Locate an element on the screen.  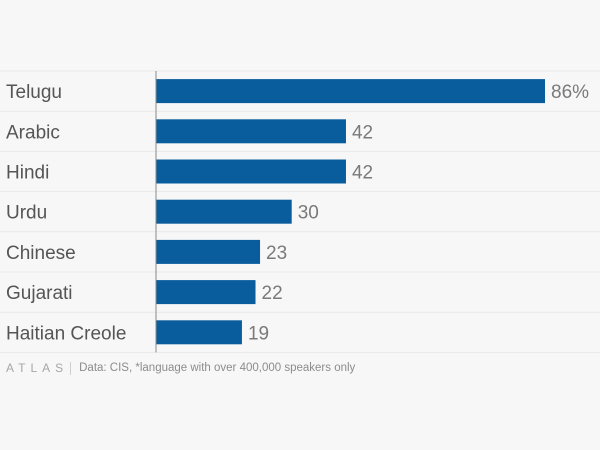
value-label: 22 is located at coordinates (272, 293).